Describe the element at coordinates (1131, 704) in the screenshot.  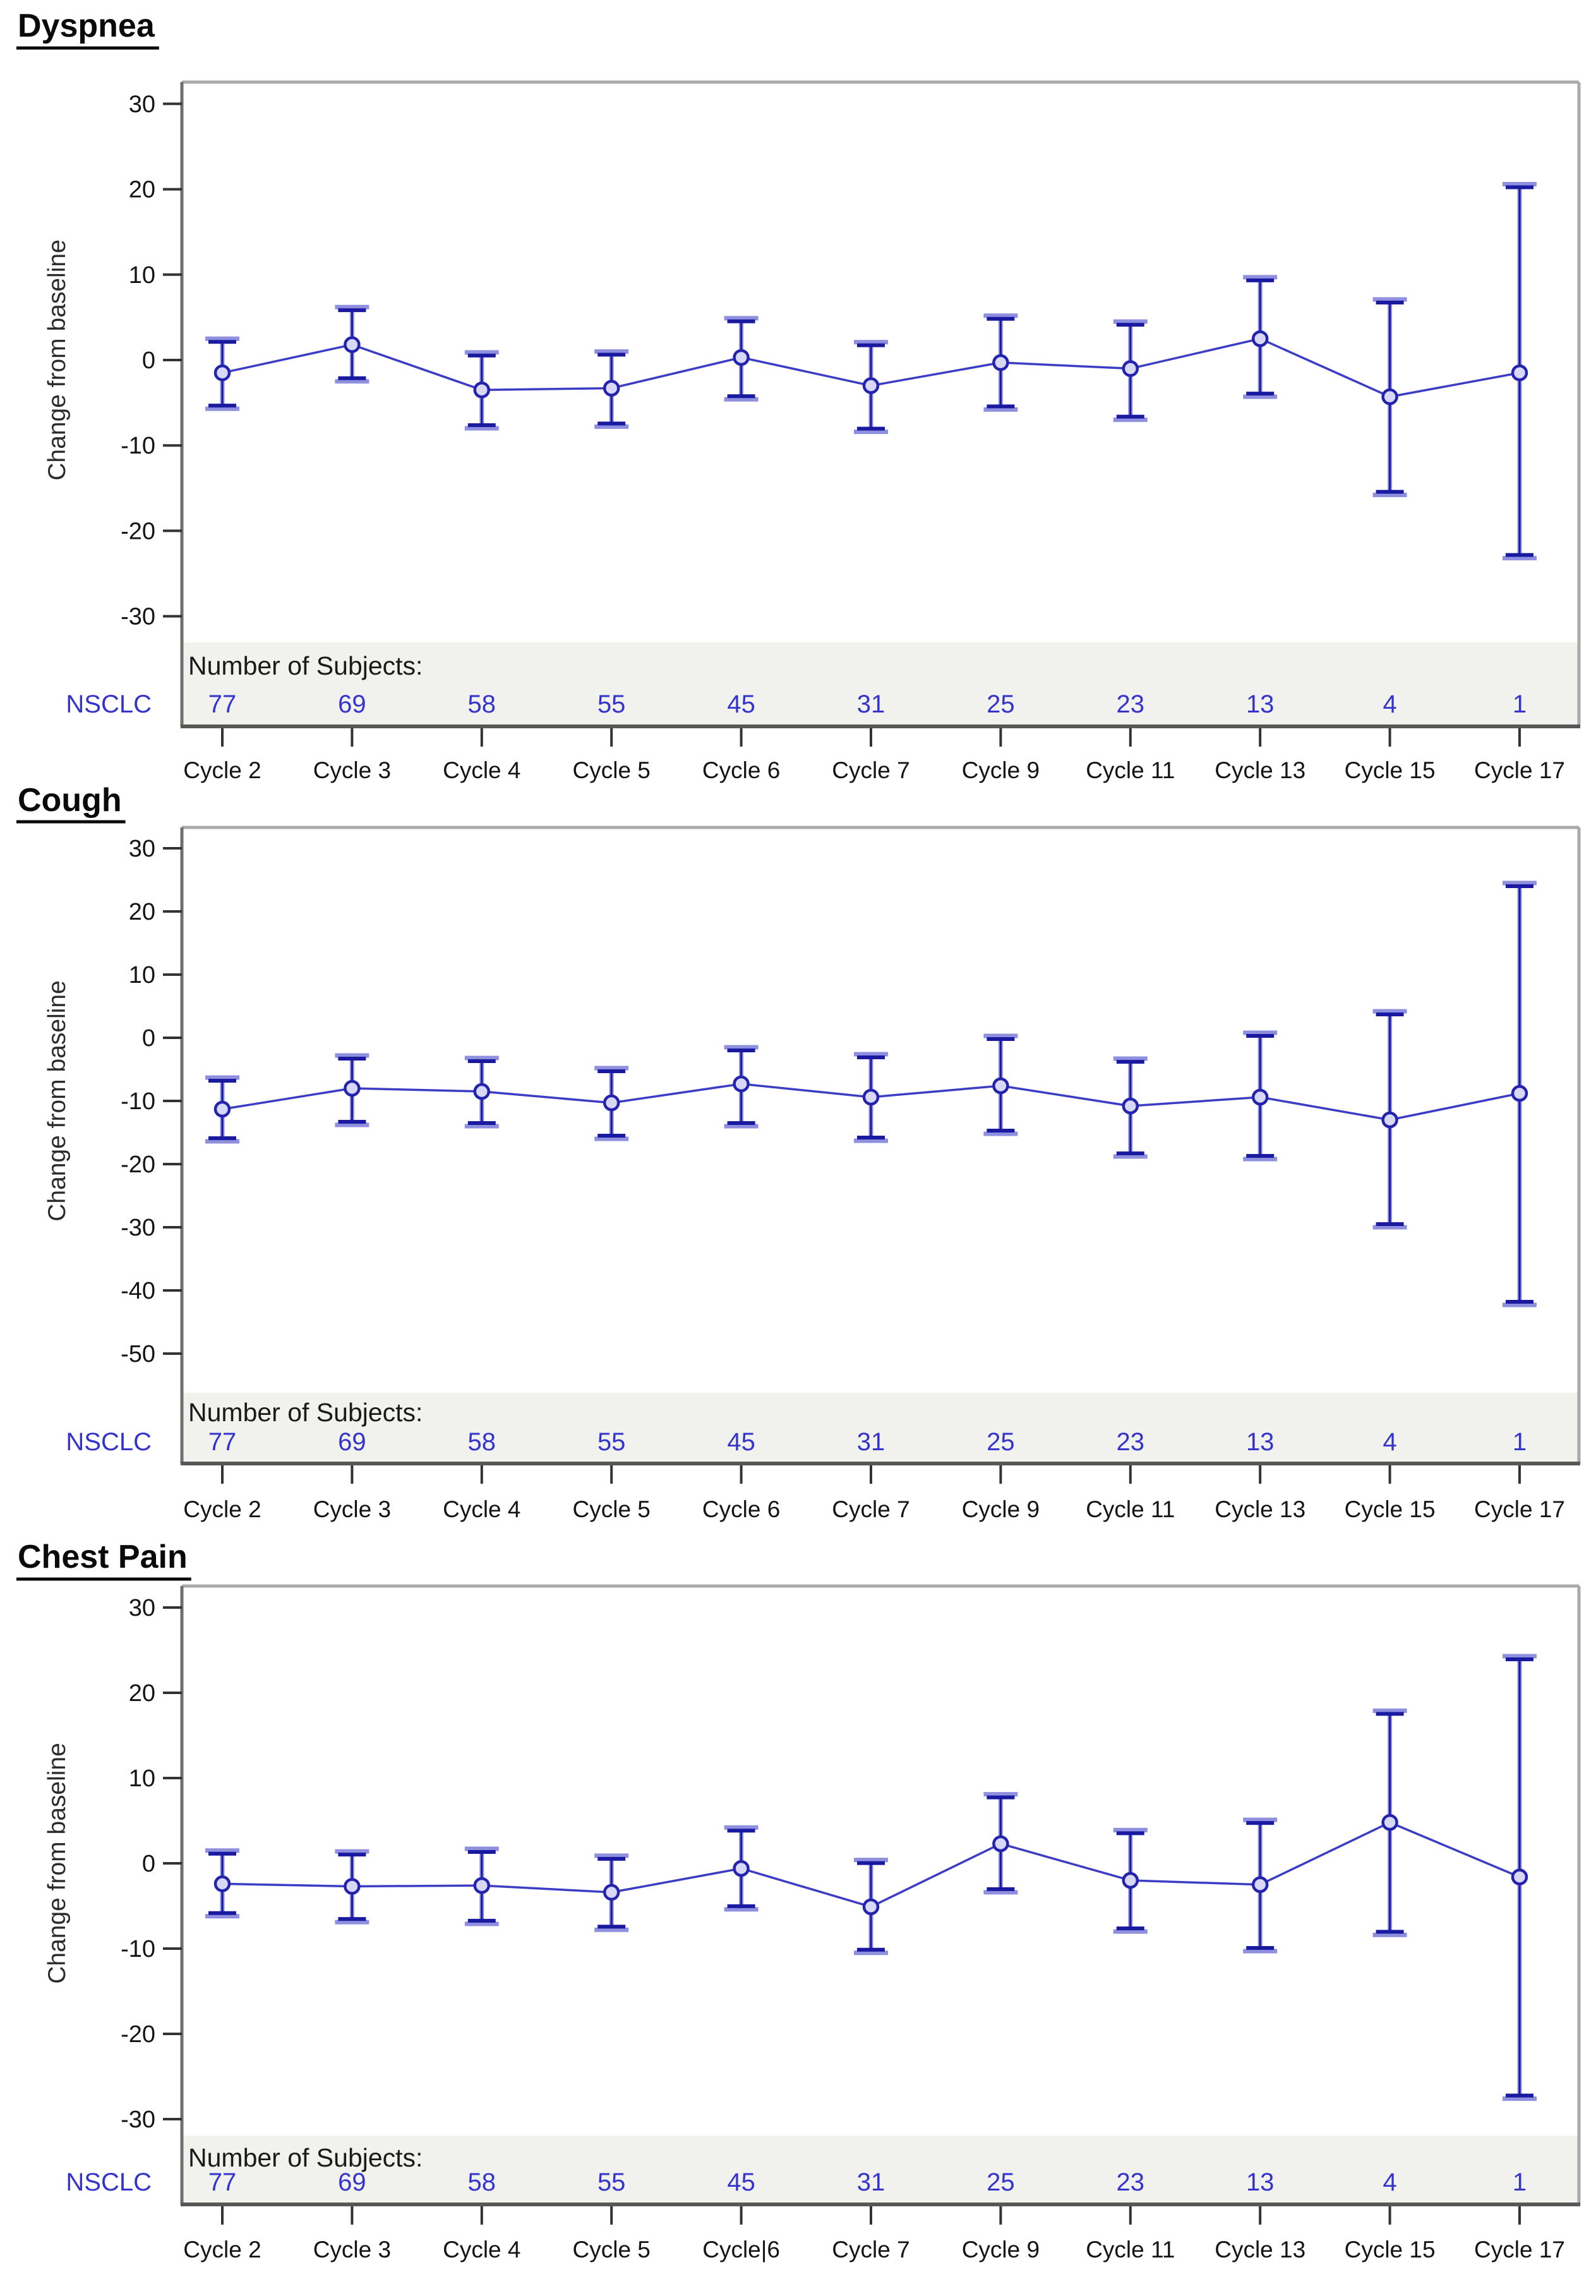
I see `subjects-count: 23` at that location.